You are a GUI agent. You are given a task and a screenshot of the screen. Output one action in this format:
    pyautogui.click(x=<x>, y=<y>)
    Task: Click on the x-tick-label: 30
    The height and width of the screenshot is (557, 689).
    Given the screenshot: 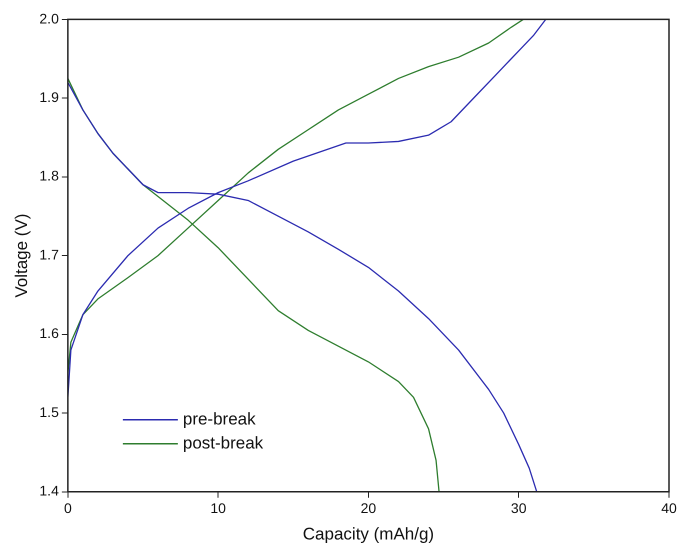 What is the action you would take?
    pyautogui.click(x=518, y=508)
    